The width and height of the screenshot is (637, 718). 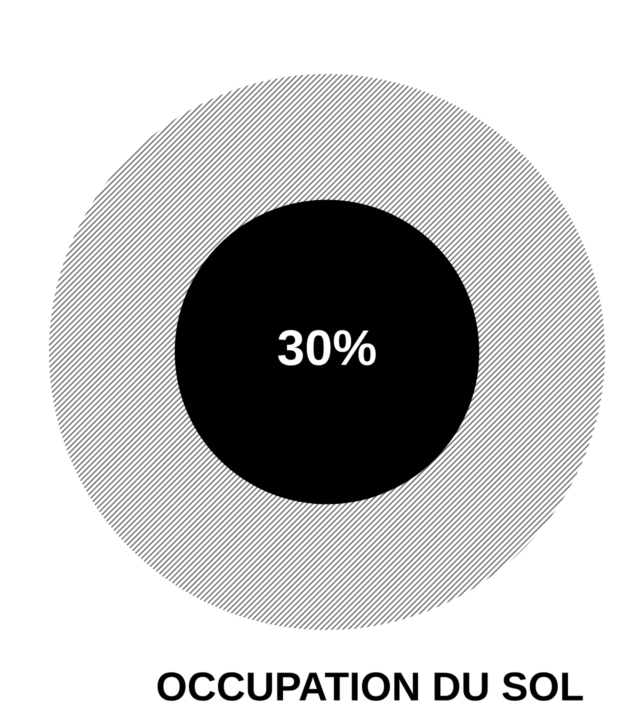 I want to click on text: OCCUPATION DU SOL, so click(x=370, y=686).